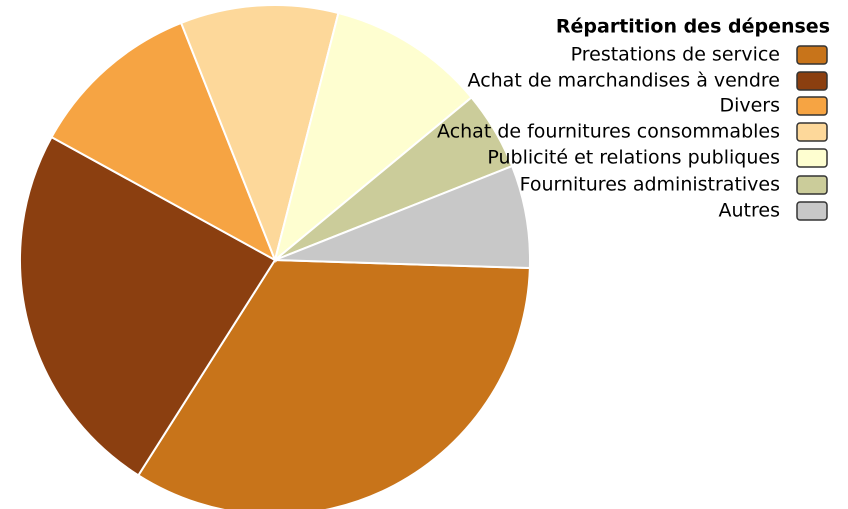 This screenshot has height=509, width=848. What do you see at coordinates (693, 27) in the screenshot?
I see `legend-title: Répartition des dépenses` at bounding box center [693, 27].